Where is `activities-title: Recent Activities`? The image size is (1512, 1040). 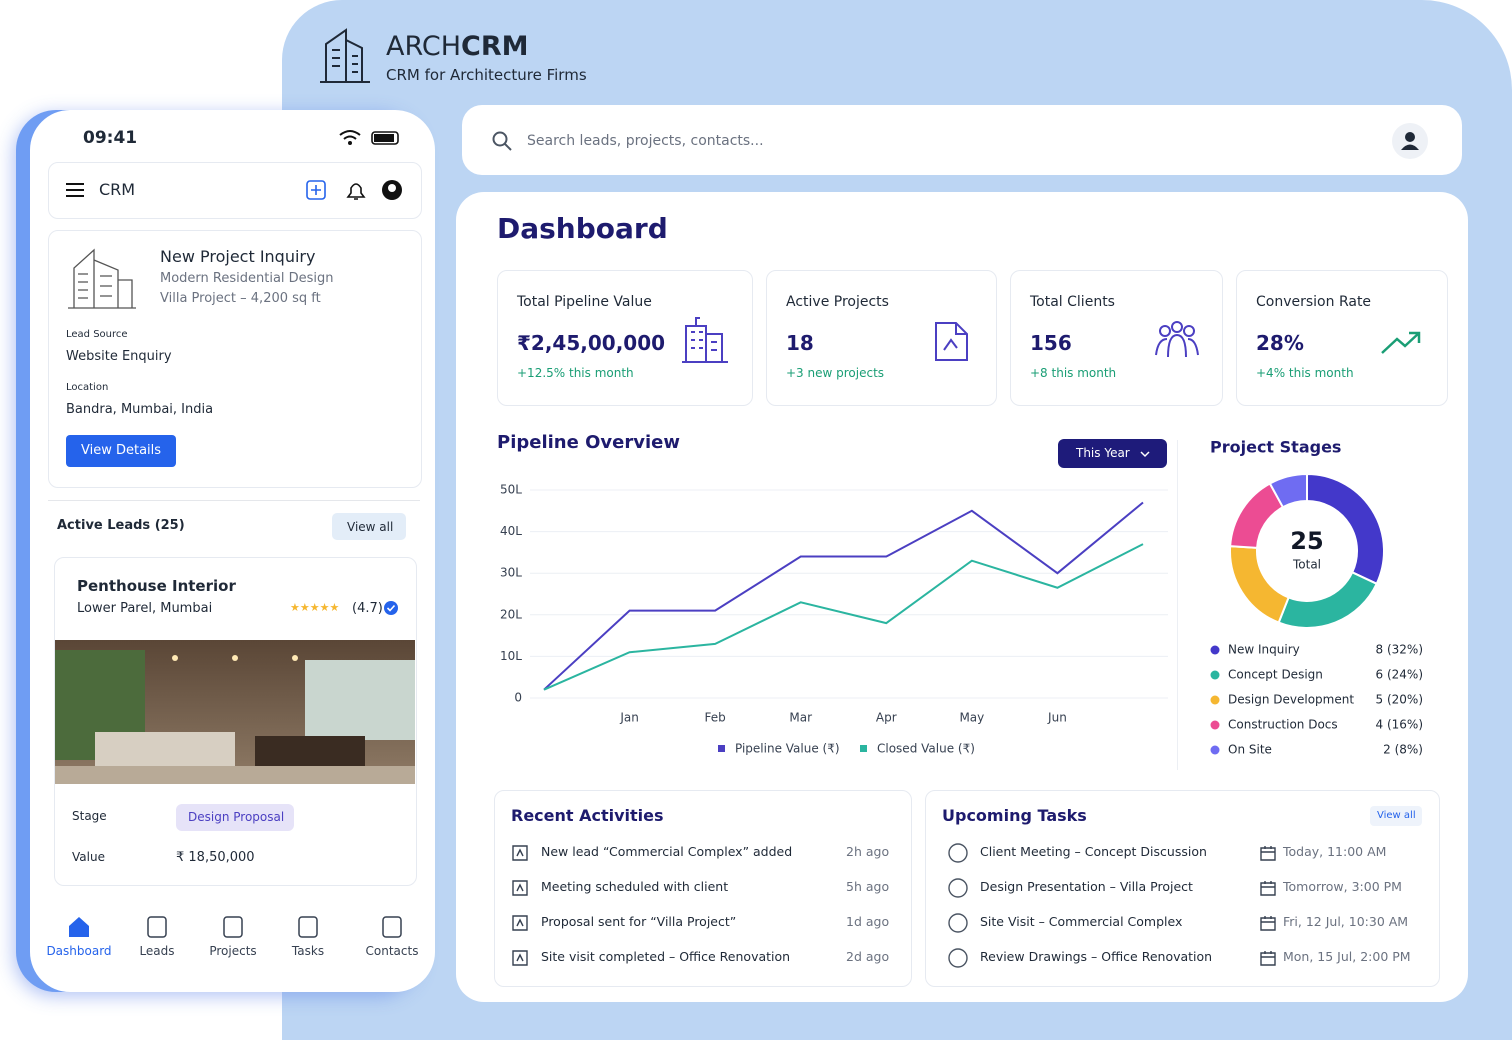 activities-title: Recent Activities is located at coordinates (587, 815).